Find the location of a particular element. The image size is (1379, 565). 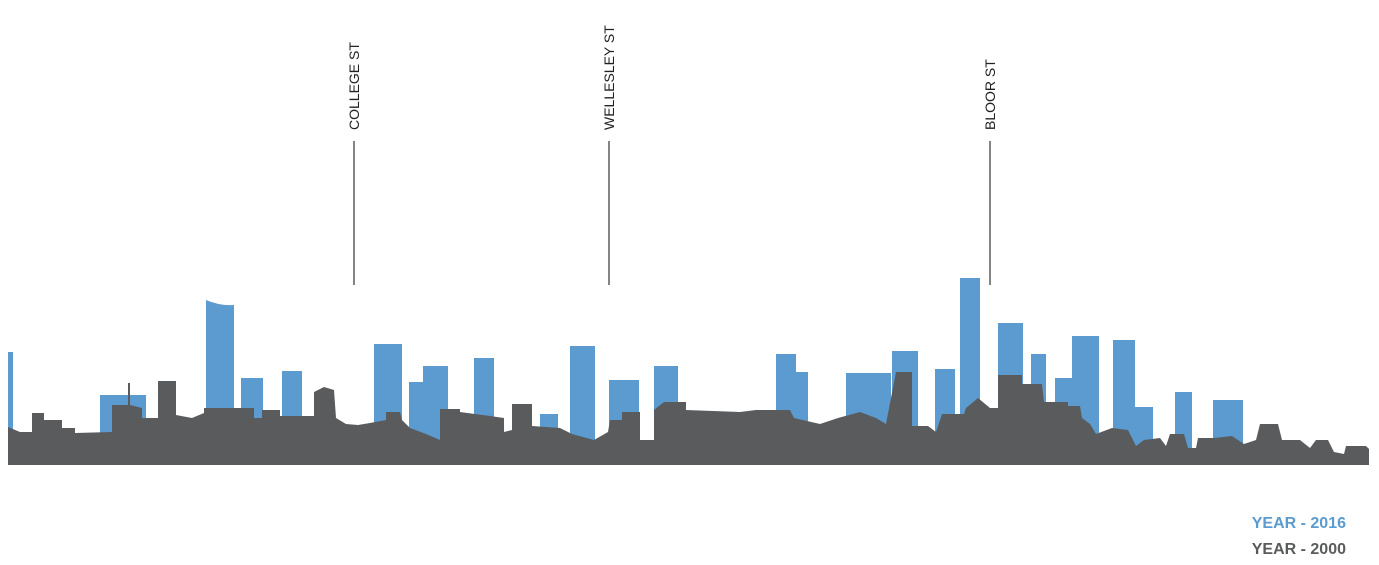

street-label: WELLESLEY ST is located at coordinates (609, 77).